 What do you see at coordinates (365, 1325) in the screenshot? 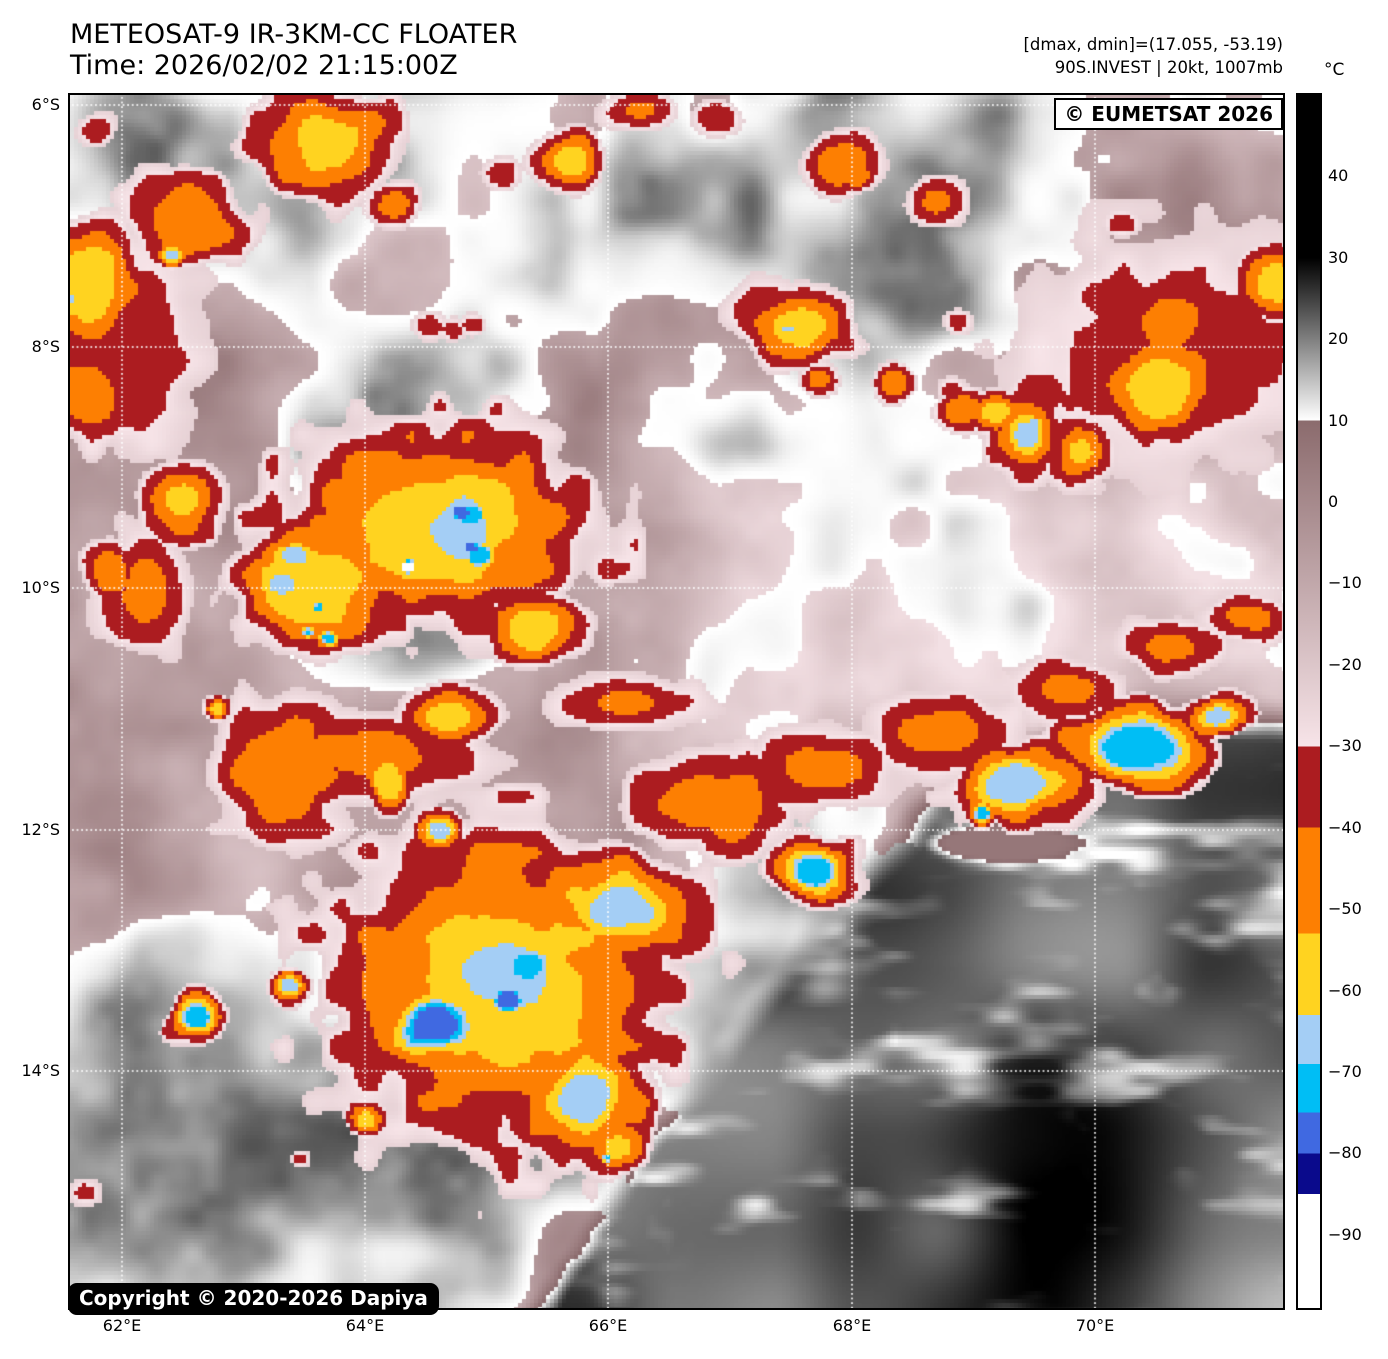
I see `lon-tick-label: 64°E` at bounding box center [365, 1325].